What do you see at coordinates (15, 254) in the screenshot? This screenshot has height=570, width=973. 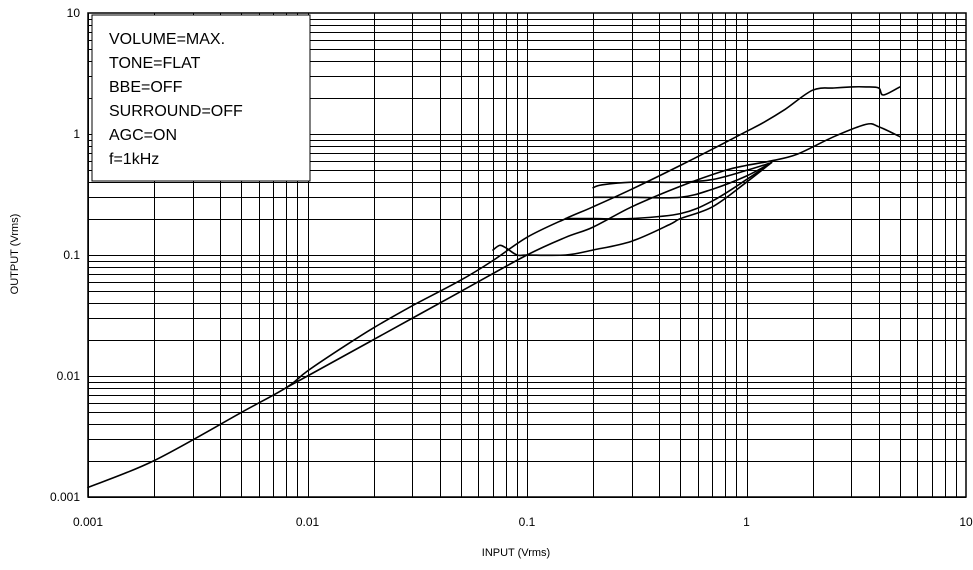 I see `y-axis-title: OUTPUT (Vrms)` at bounding box center [15, 254].